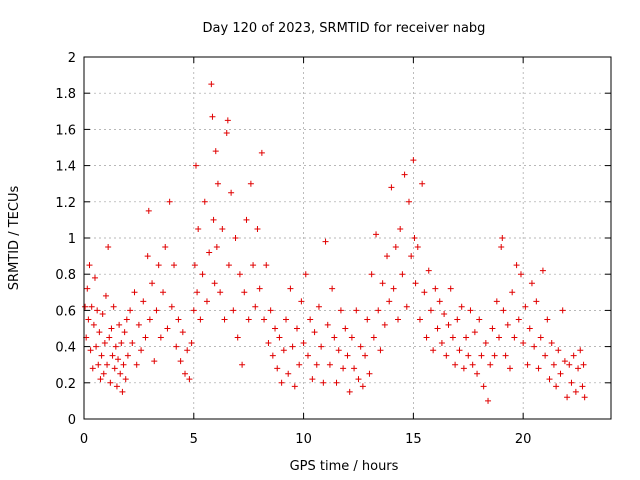 This screenshot has width=640, height=480. Describe the element at coordinates (72, 239) in the screenshot. I see `y-tick-label: 1` at that location.